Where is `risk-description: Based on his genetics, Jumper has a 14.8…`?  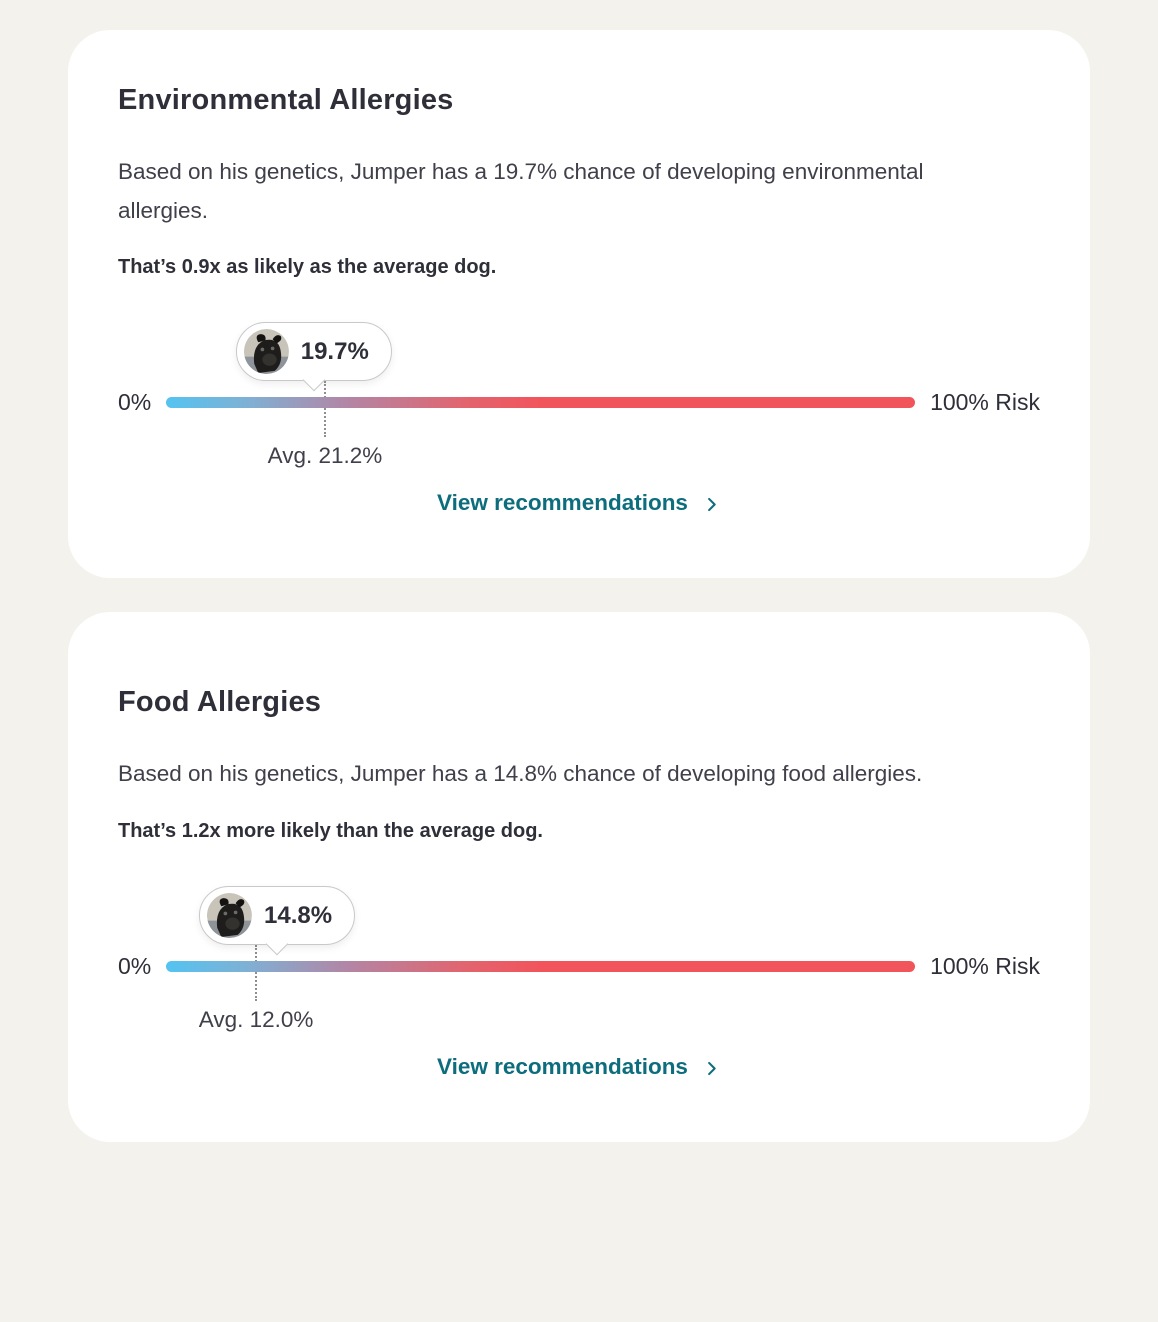 risk-description: Based on his genetics, Jumper has a 14.8… is located at coordinates (520, 774).